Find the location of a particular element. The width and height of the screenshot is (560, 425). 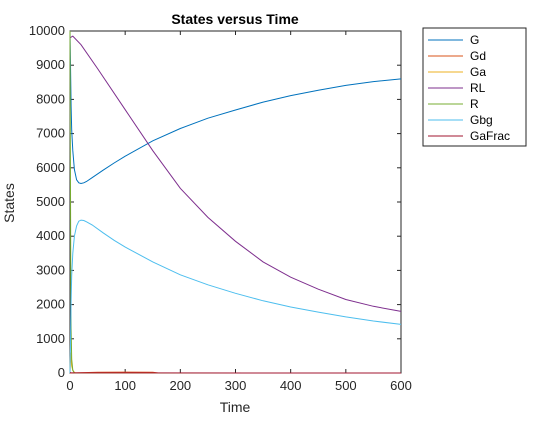

legend-entry-label: RL is located at coordinates (478, 88).